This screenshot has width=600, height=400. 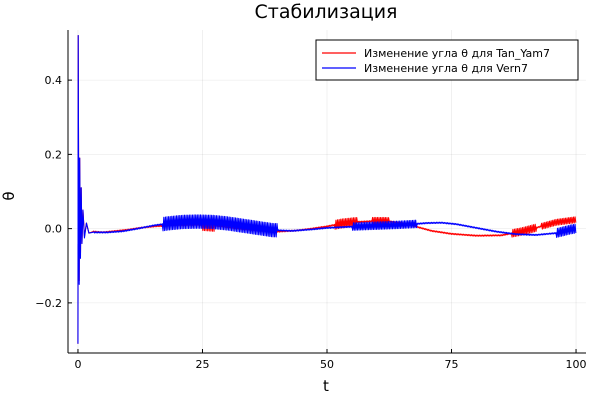 I want to click on legend-box, so click(x=447, y=60).